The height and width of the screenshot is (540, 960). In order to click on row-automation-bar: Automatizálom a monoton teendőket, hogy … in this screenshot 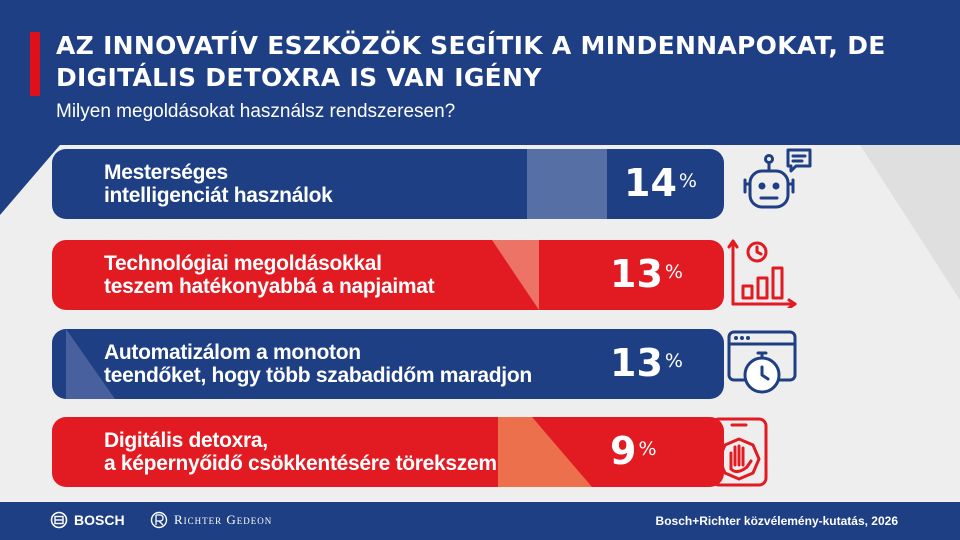, I will do `click(388, 364)`.